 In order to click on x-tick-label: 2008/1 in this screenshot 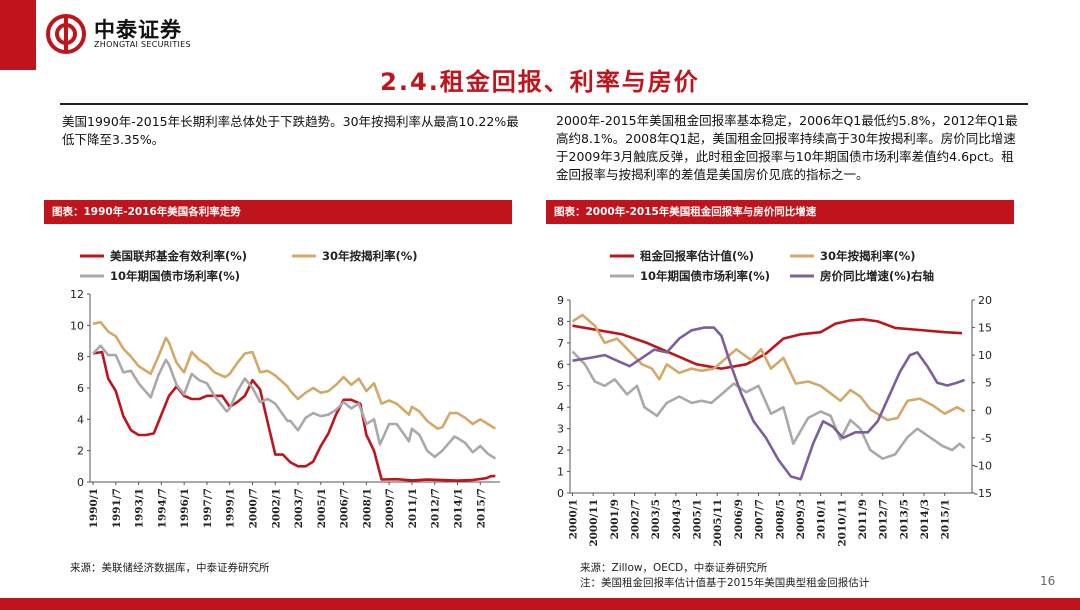, I will do `click(367, 508)`.